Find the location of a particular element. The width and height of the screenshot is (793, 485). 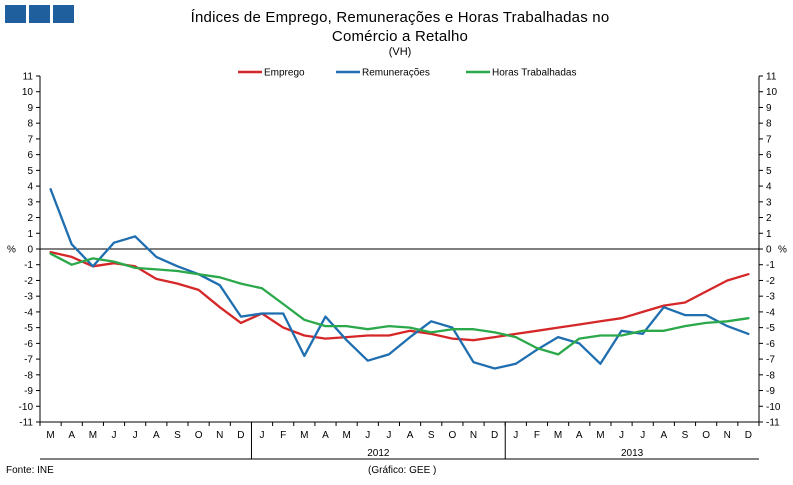

legend-label: Remunerações is located at coordinates (396, 73).